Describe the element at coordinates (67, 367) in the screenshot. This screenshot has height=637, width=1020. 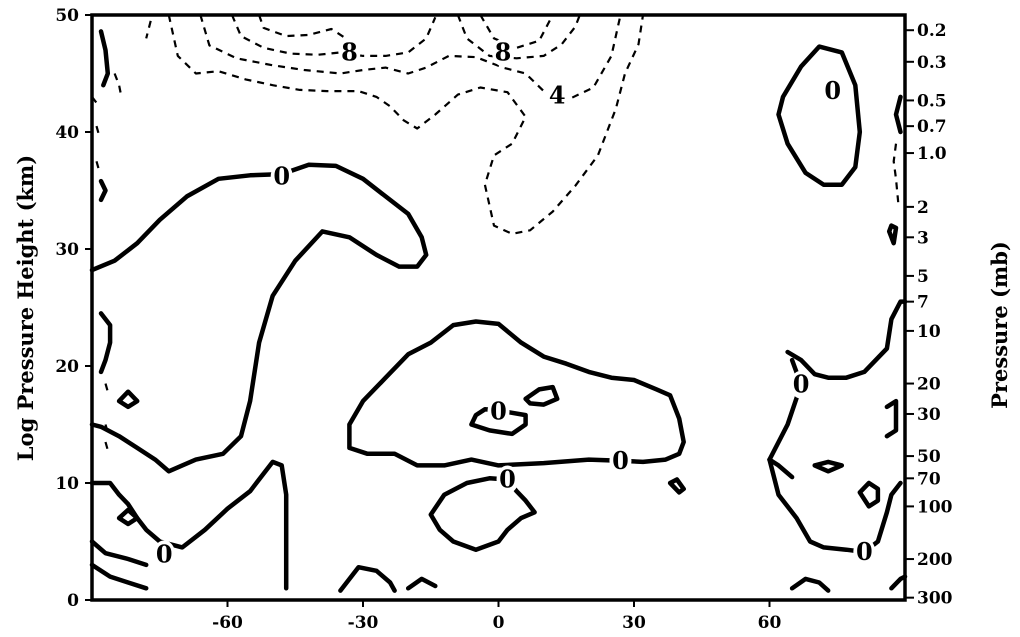
I see `y-left-tick-label: 20` at that location.